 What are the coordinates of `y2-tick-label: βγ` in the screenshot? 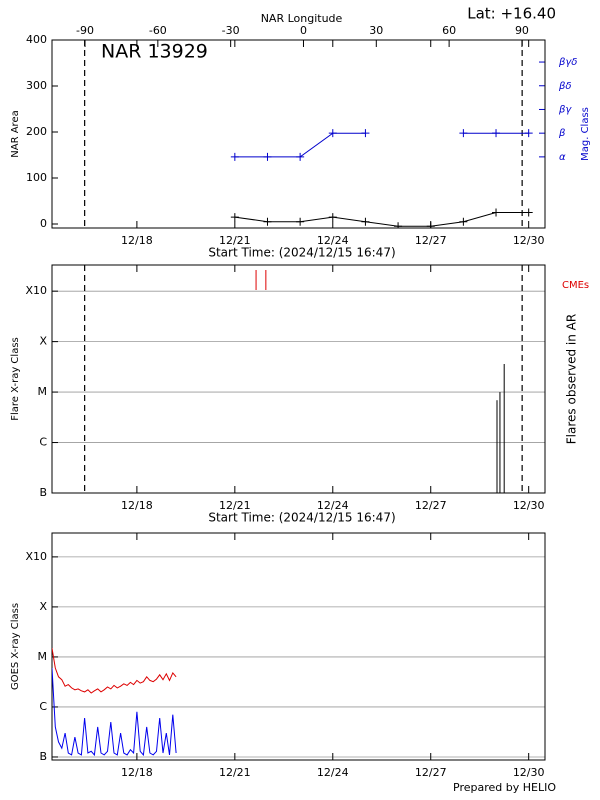 It's located at (565, 109).